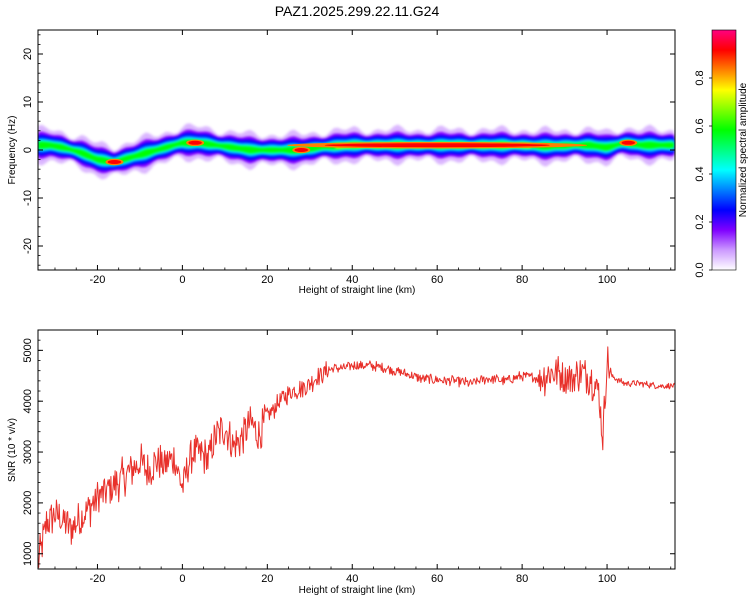 This screenshot has height=600, width=750. What do you see at coordinates (700, 173) in the screenshot?
I see `colorbar-tick-label: 0.4` at bounding box center [700, 173].